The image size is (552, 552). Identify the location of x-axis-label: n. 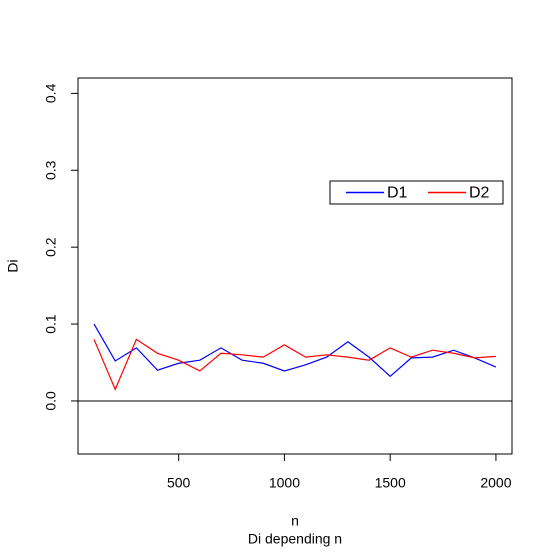
(295, 521).